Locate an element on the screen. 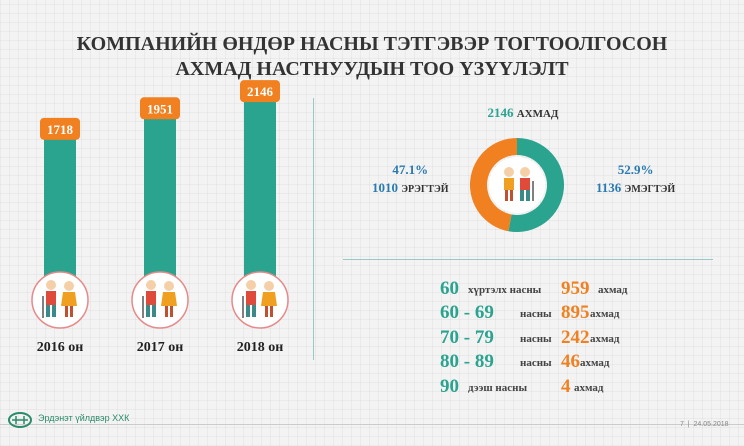 Image resolution: width=744 pixels, height=446 pixels. female-count: 1136 is located at coordinates (609, 187).